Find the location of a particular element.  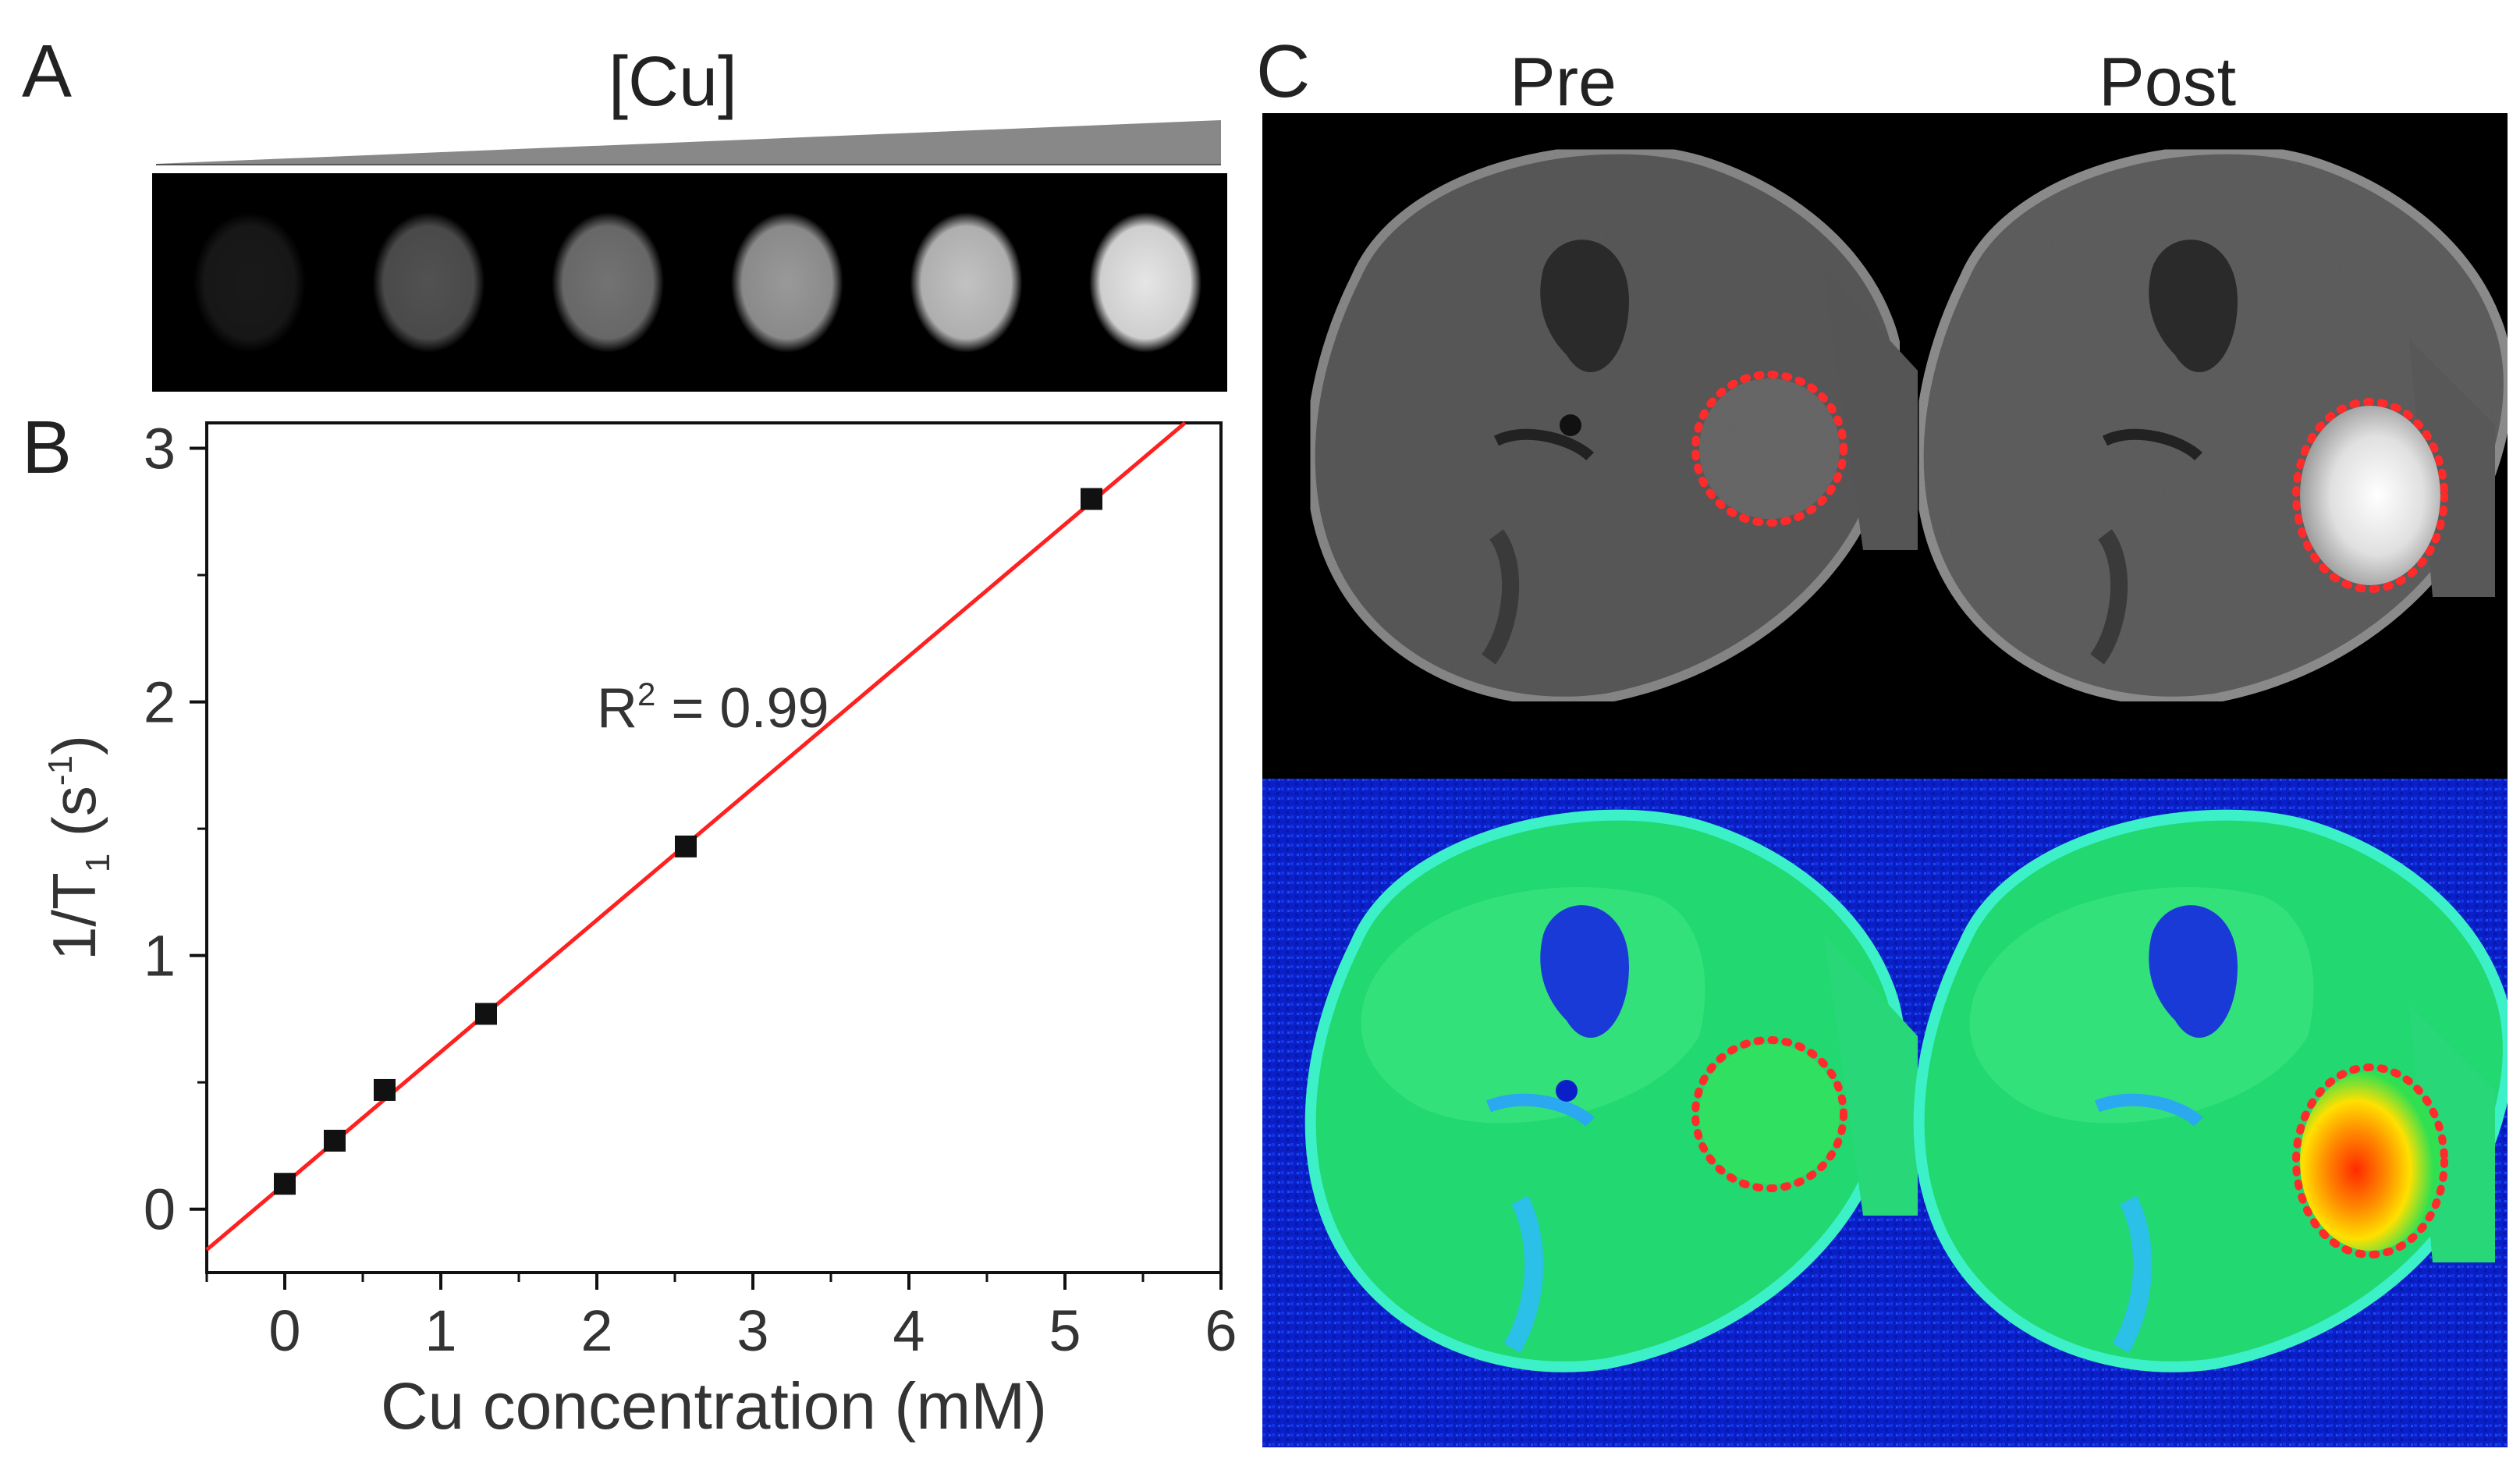

mri-pre-colormap is located at coordinates (1611, 1090).